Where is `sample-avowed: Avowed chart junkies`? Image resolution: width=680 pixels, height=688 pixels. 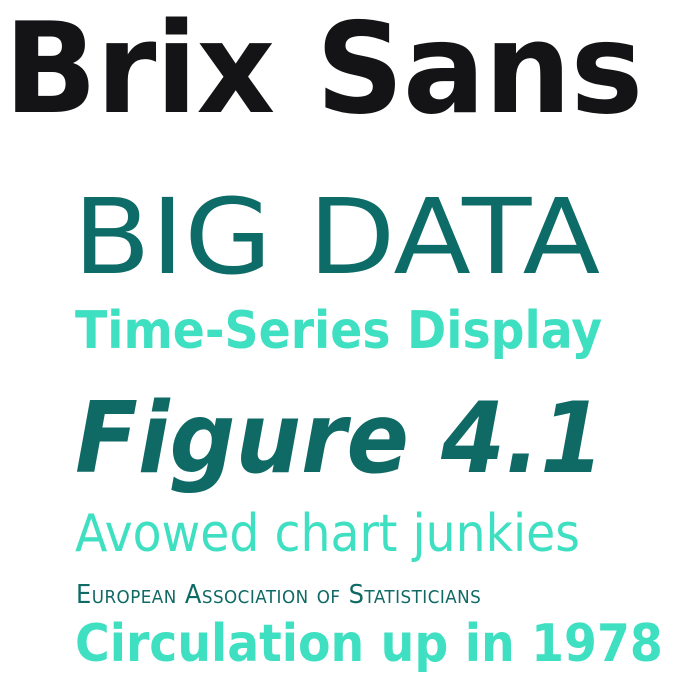
sample-avowed: Avowed chart junkies is located at coordinates (327, 534).